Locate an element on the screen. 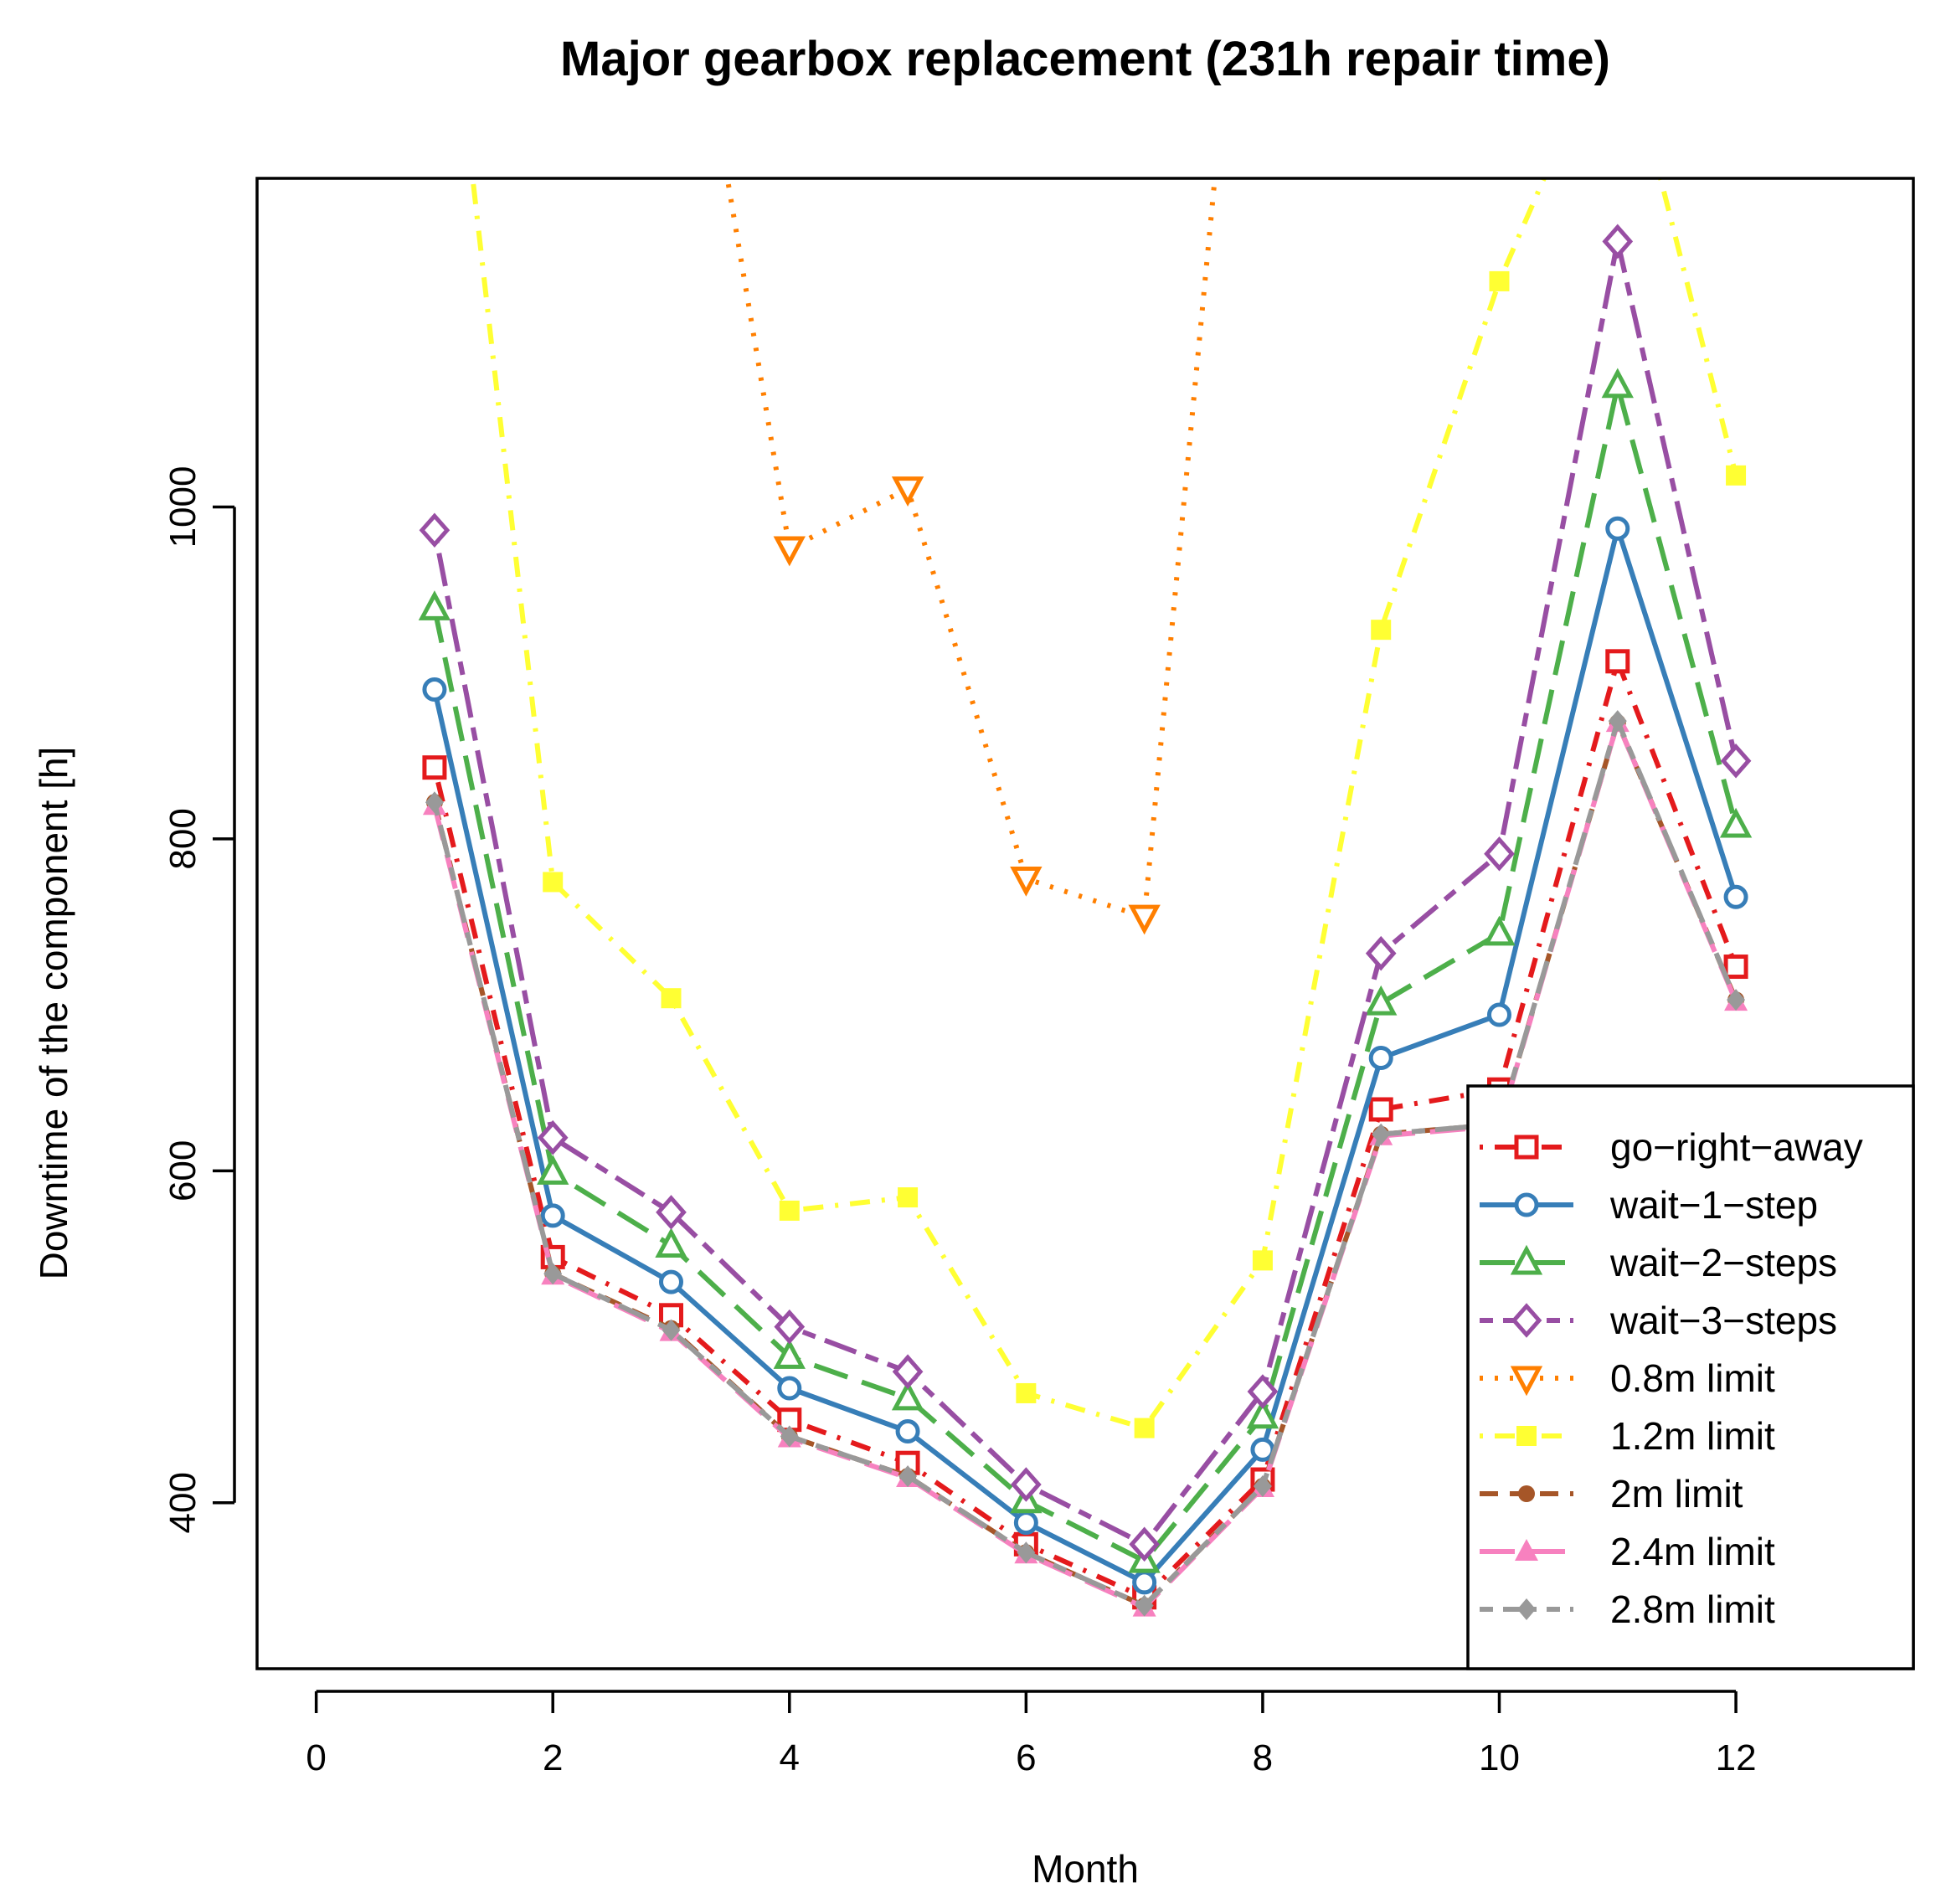  x-tick-label: 12 is located at coordinates (1737, 1757).